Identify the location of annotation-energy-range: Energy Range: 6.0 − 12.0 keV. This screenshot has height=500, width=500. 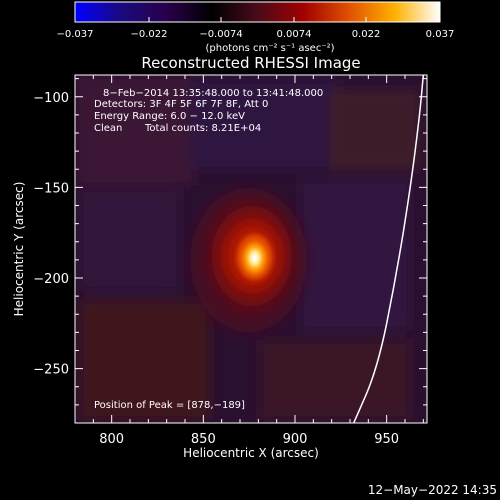
(169, 116).